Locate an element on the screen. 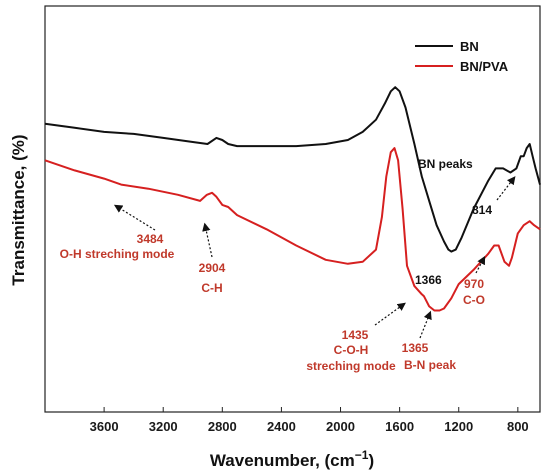  annotation-coh-stretch: streching mode is located at coordinates (351, 366).